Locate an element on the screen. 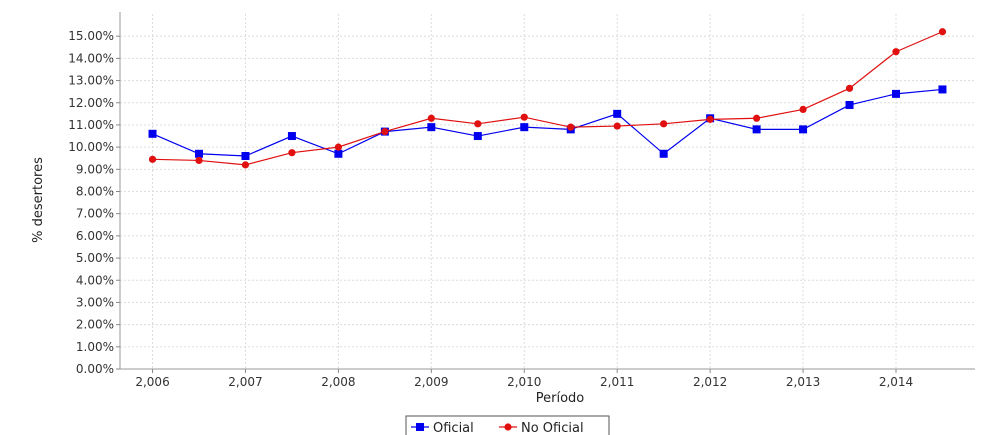 The image size is (994, 435). legend: Oficial No Oficial is located at coordinates (507, 425).